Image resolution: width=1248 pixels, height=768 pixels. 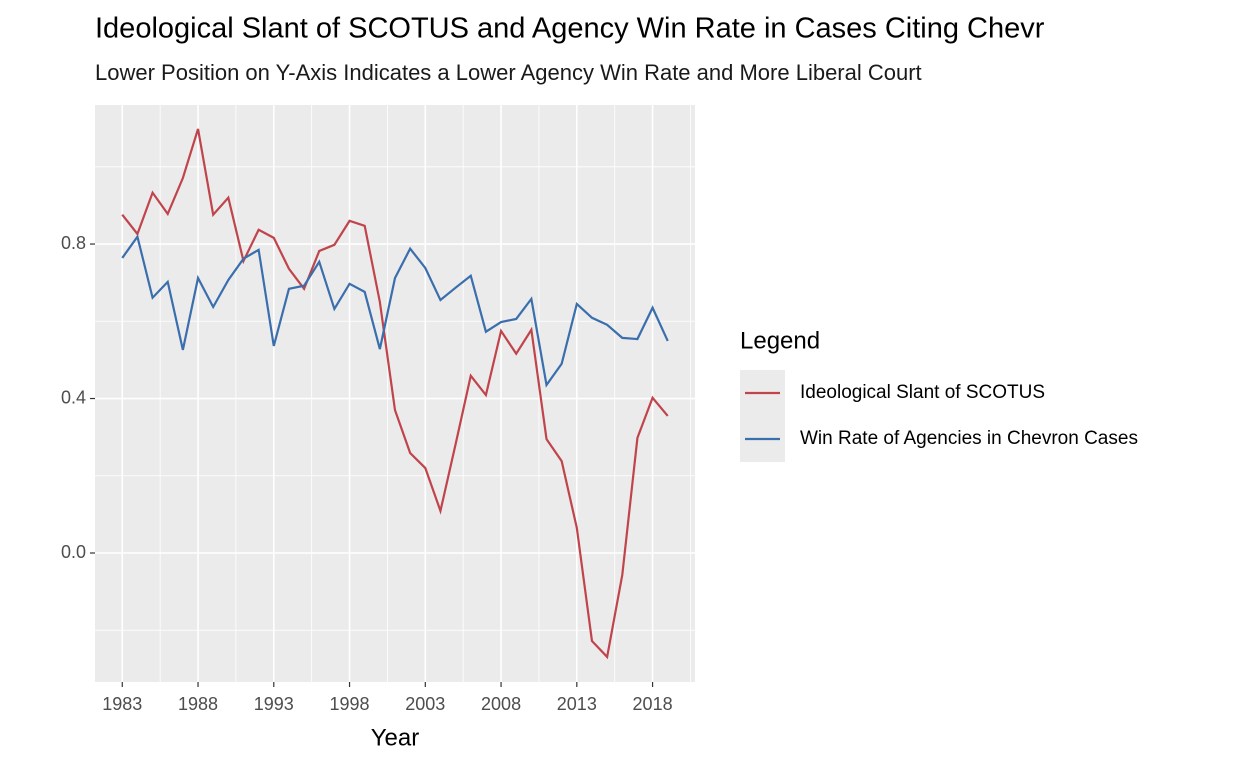 I want to click on x-tick-label: 1988, so click(x=198, y=704).